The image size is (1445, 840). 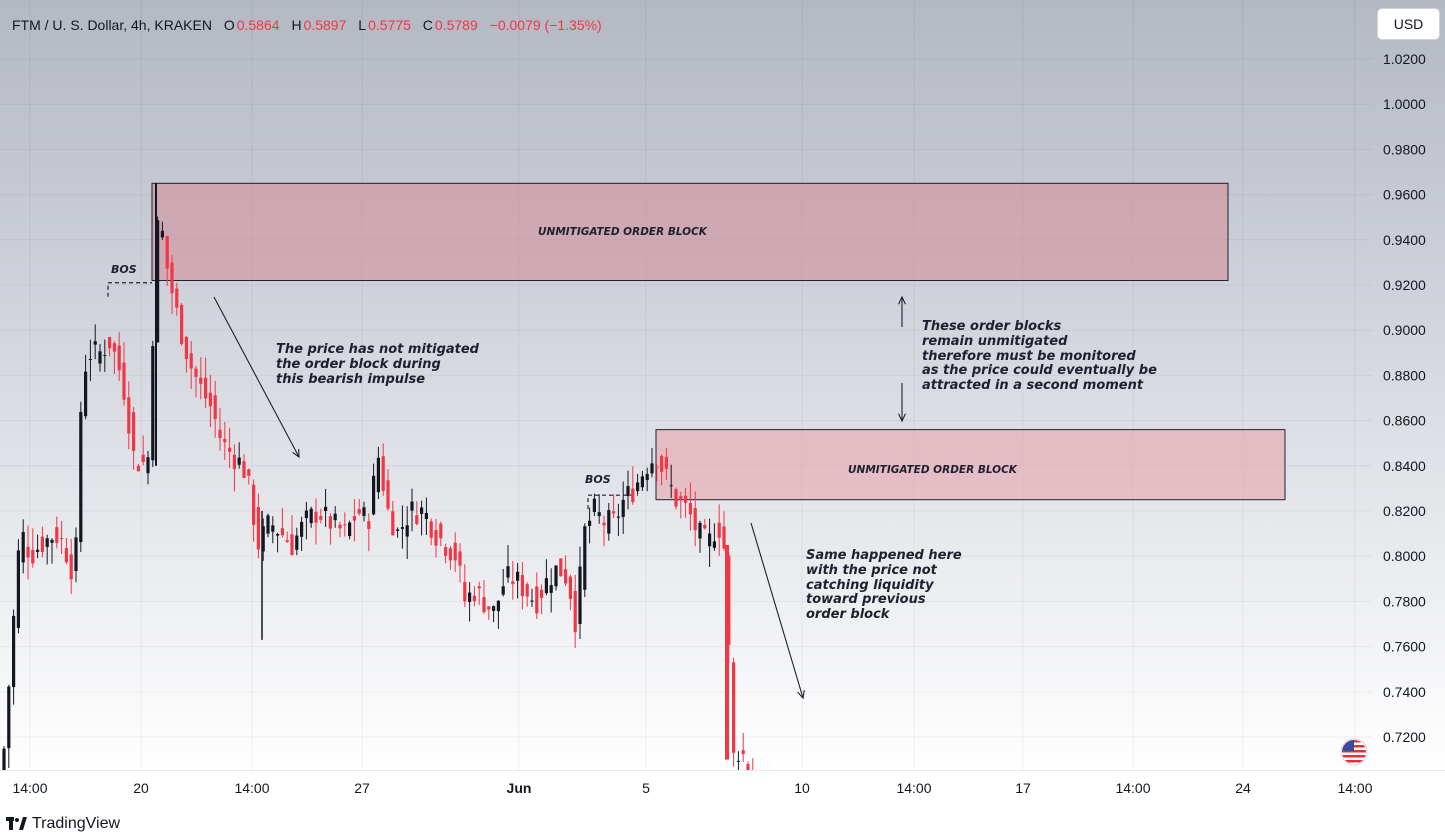 What do you see at coordinates (992, 326) in the screenshot?
I see `annotation-line: These order blocks` at bounding box center [992, 326].